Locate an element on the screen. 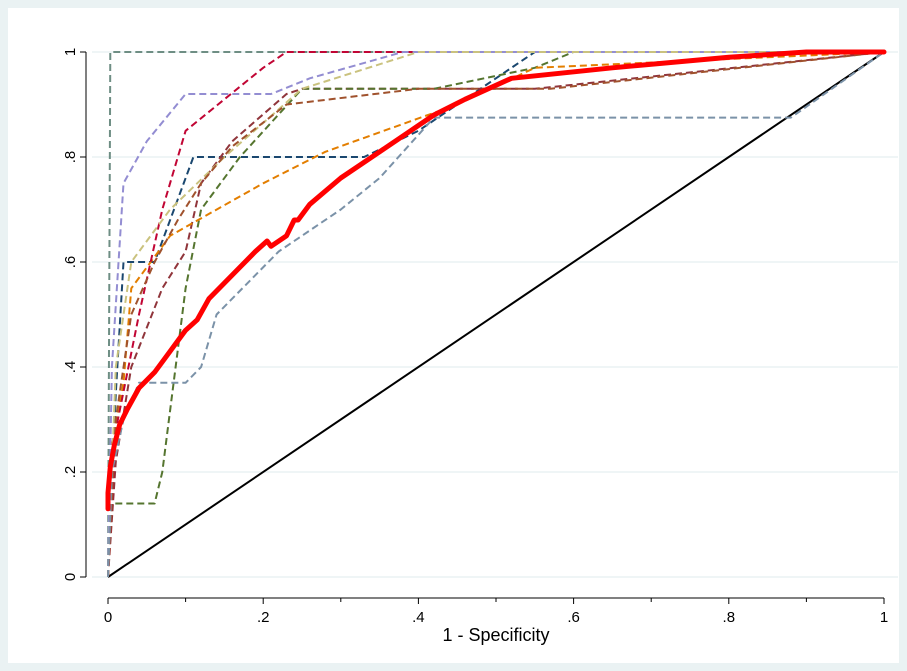 The image size is (907, 671). y-tick-label-2: .4 is located at coordinates (70, 367).